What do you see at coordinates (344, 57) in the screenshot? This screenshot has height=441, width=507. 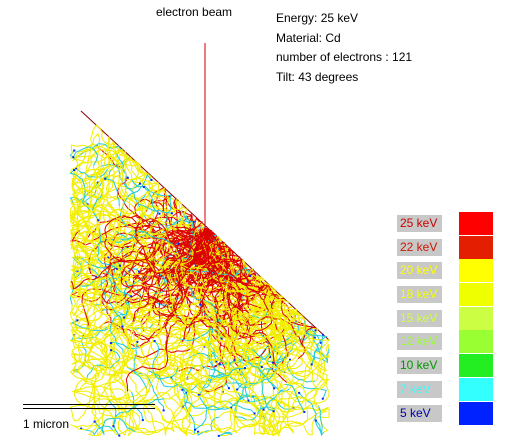 I see `electron-count-text: number of electrons : 121` at bounding box center [344, 57].